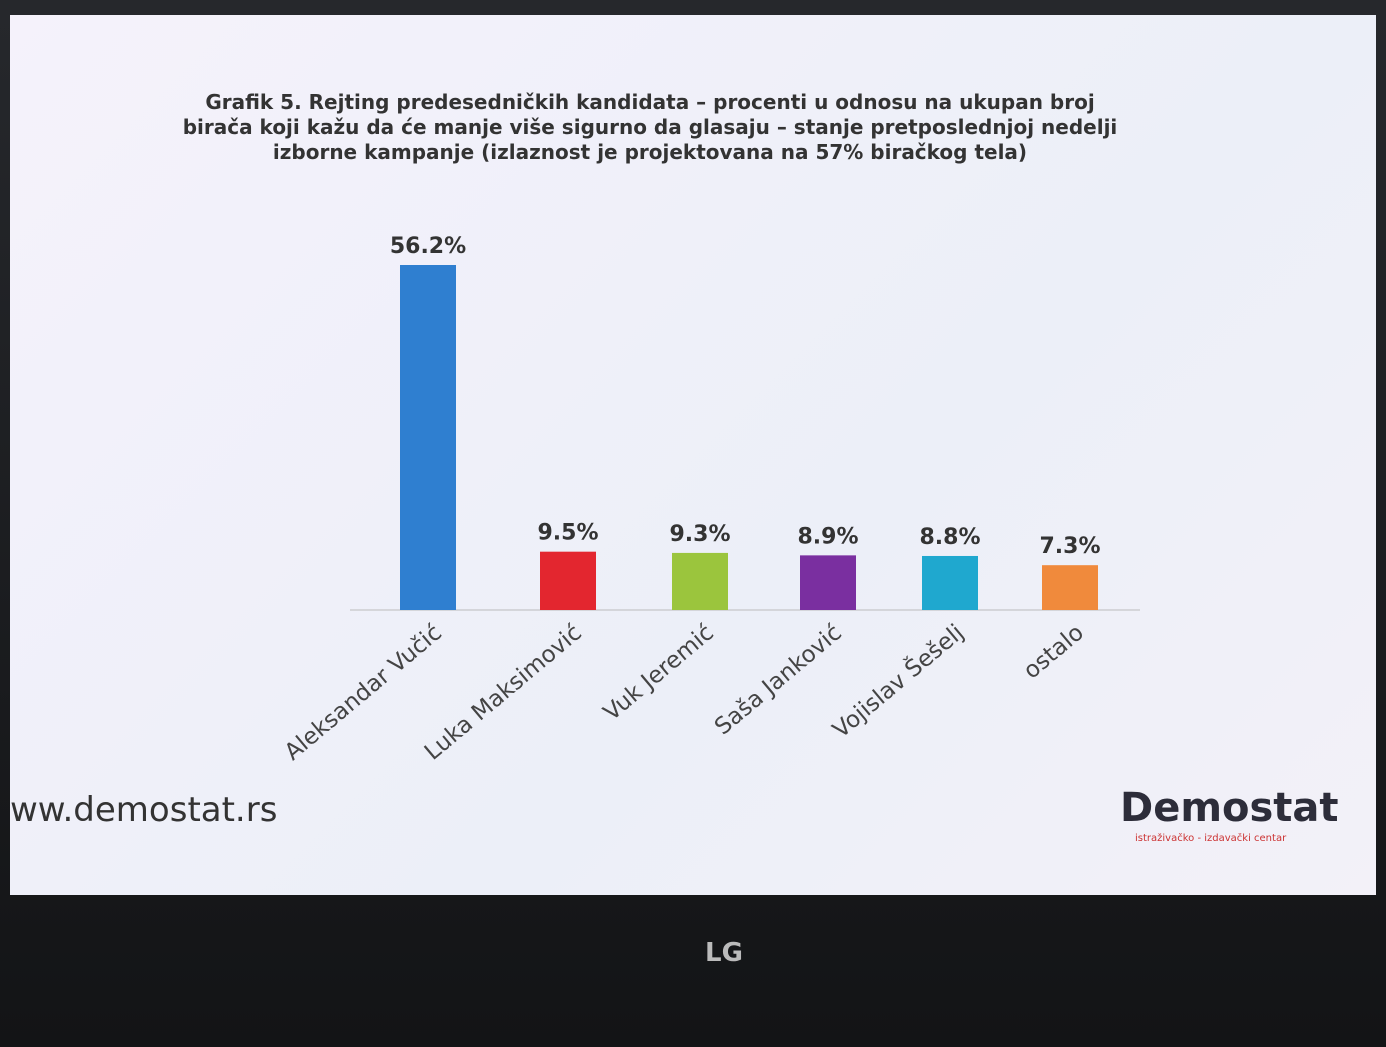  I want to click on x-tick-label: ostalo, so click(1054, 652).